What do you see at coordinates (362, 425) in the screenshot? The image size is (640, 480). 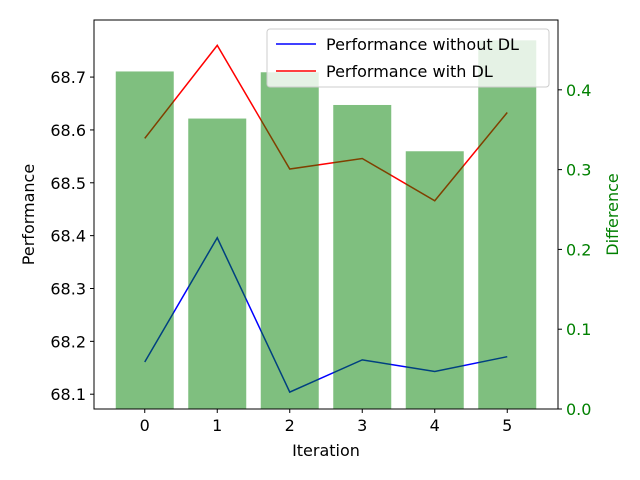 I see `x-tick-label: 3` at bounding box center [362, 425].